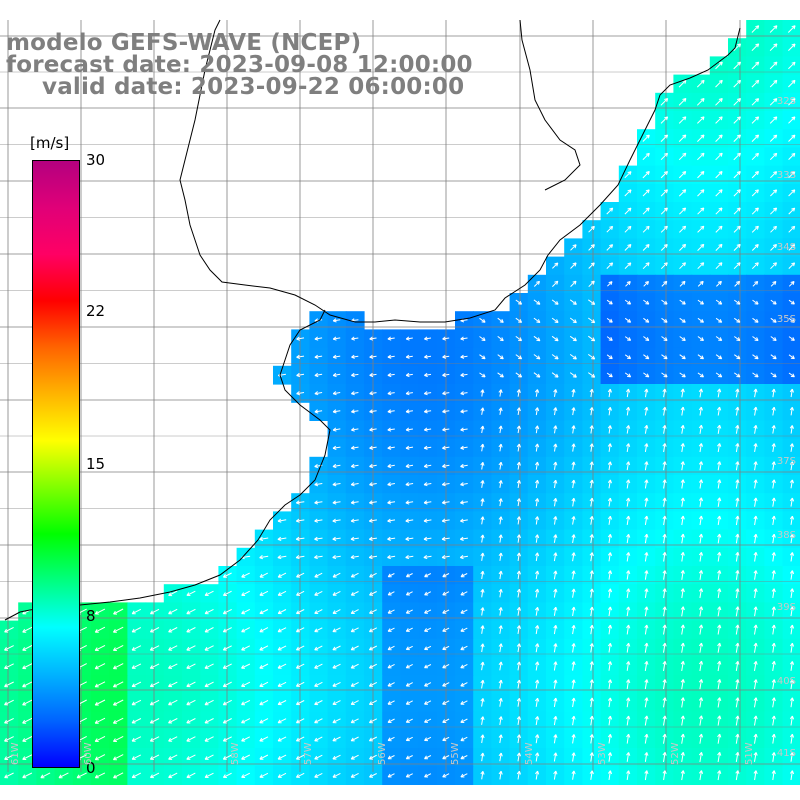  Describe the element at coordinates (88, 753) in the screenshot. I see `lon-label: 60W` at that location.